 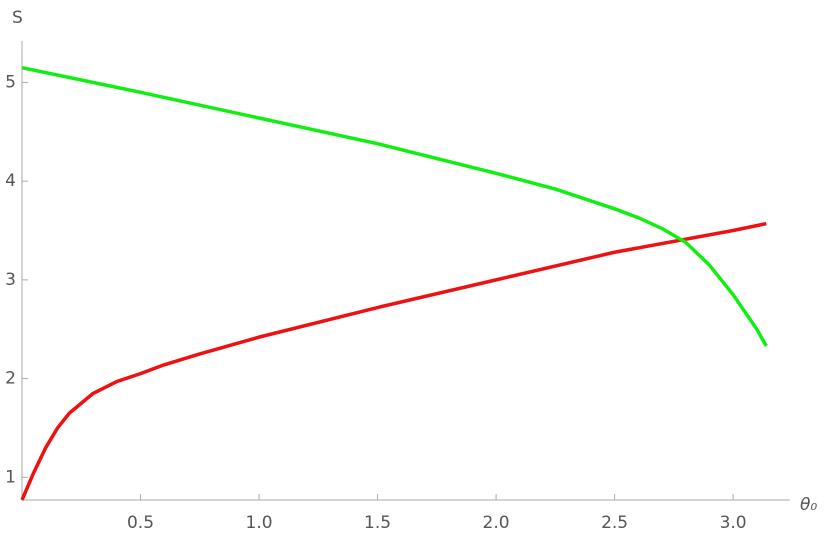 I want to click on x-tick-label: 3.0, so click(x=733, y=523).